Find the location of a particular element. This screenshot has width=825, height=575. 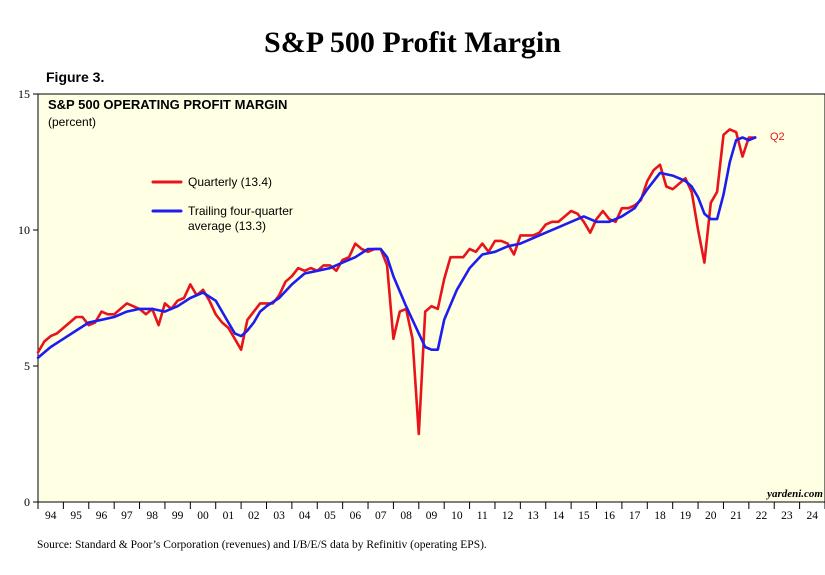

x-tick-label: 15 is located at coordinates (584, 516).